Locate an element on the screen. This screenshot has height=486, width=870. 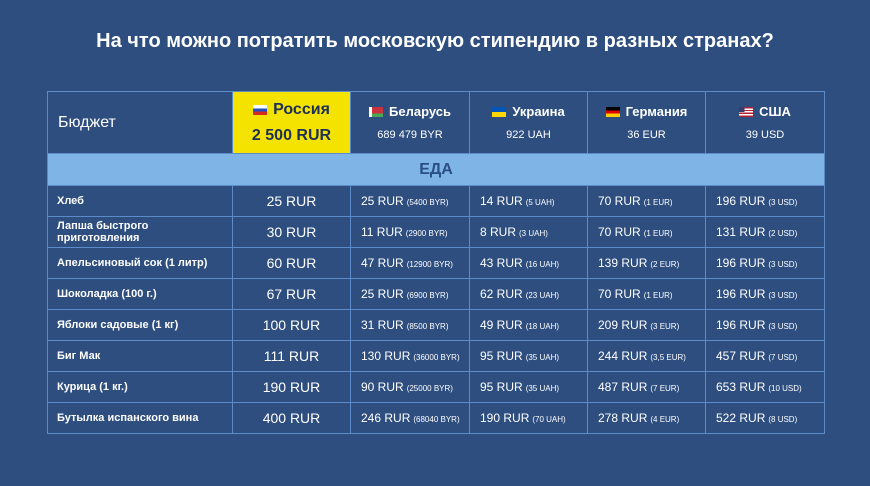
price: 62 RUR is located at coordinates (501, 294).